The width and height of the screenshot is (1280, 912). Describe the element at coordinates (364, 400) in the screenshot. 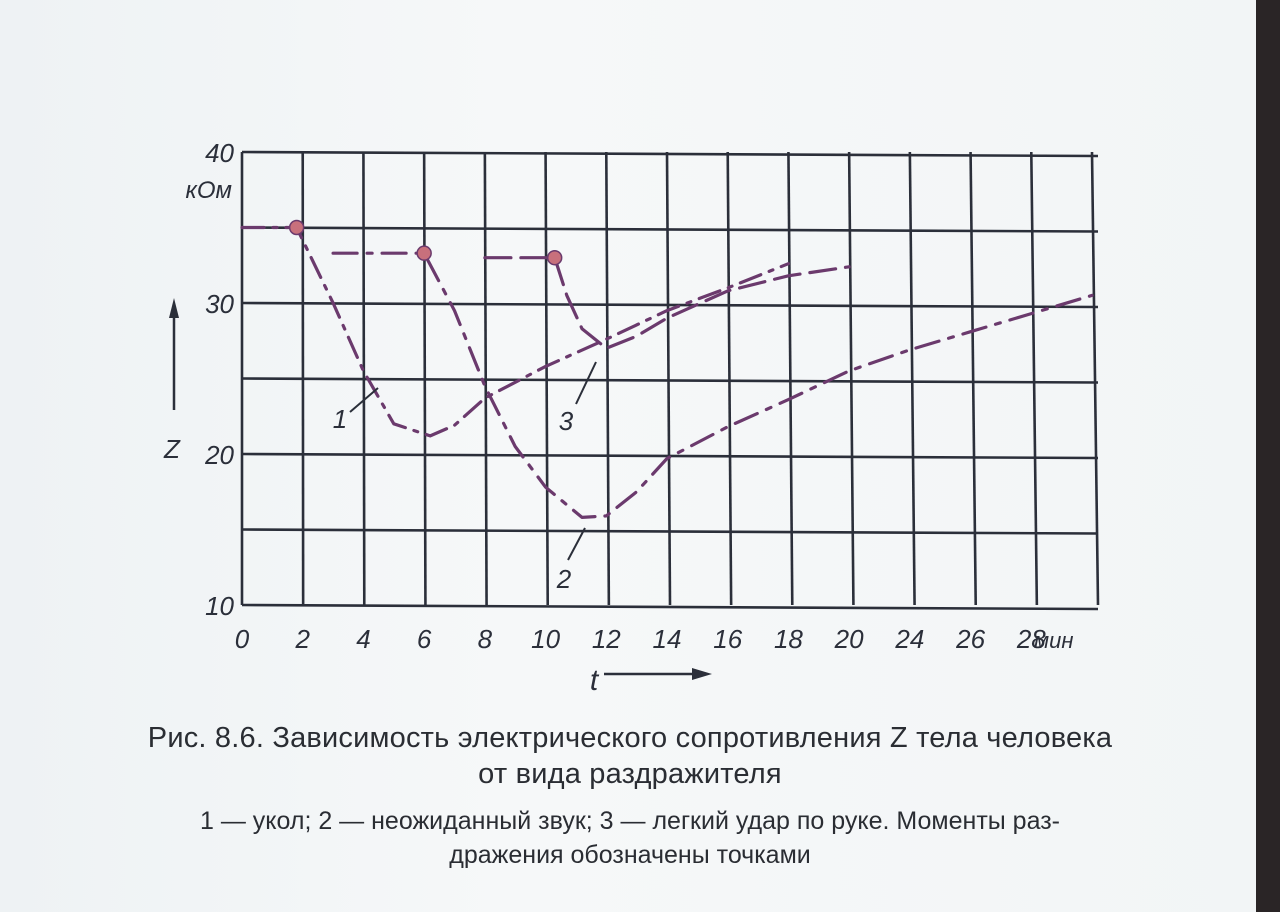

I see `series-1-leader-line` at that location.